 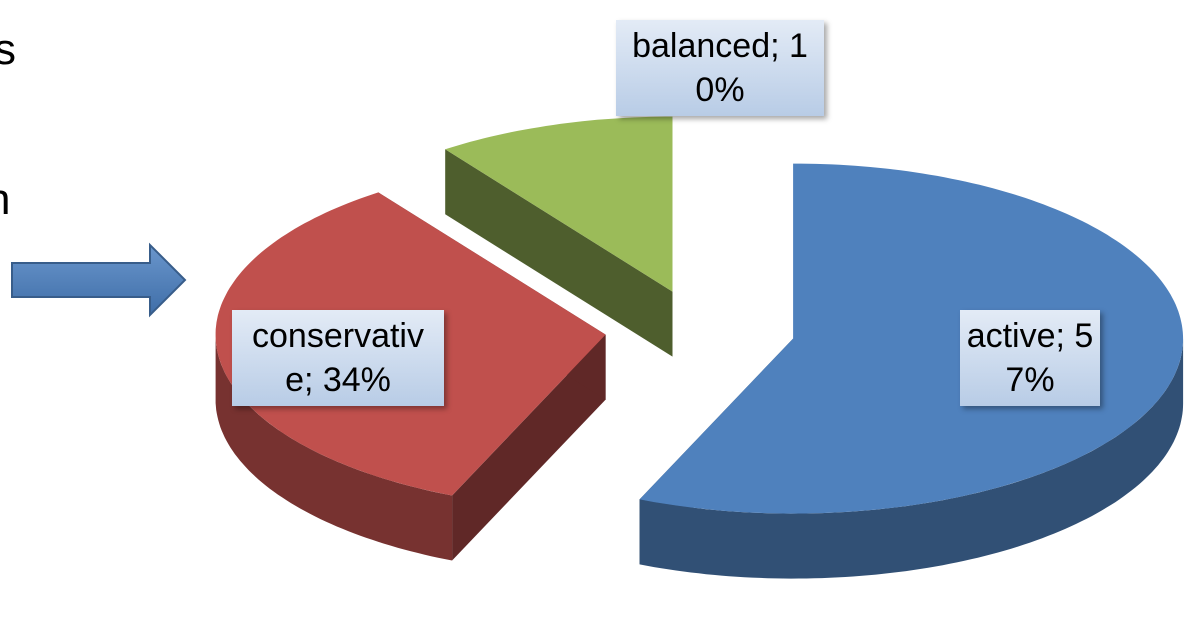 I want to click on data-label: balanced; 10%, so click(x=720, y=68).